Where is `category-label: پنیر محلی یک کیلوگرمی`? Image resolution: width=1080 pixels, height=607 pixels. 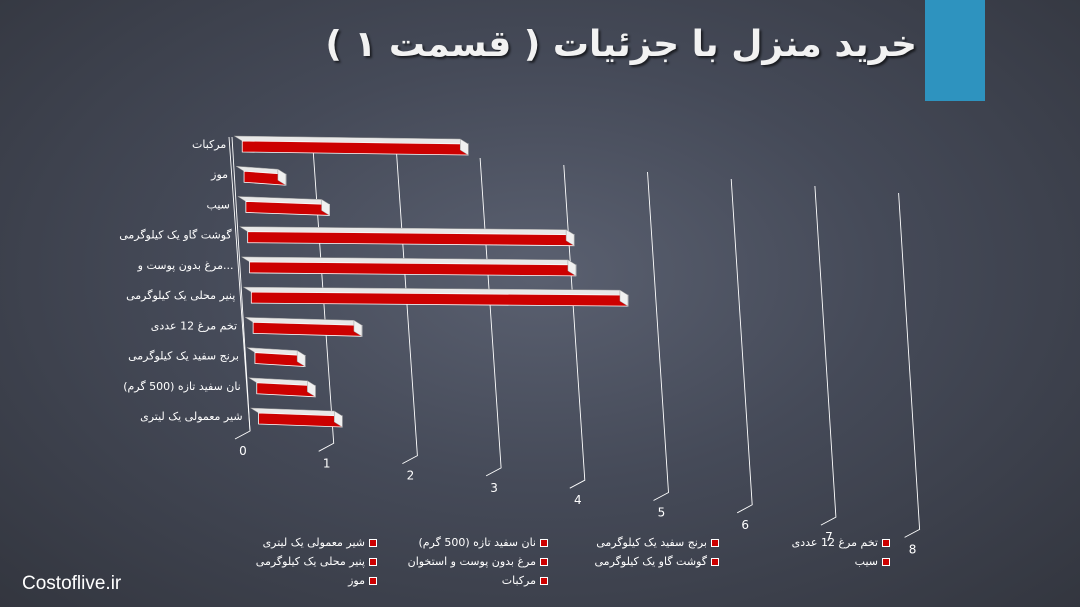 category-label: پنیر محلی یک کیلوگرمی is located at coordinates (180, 295).